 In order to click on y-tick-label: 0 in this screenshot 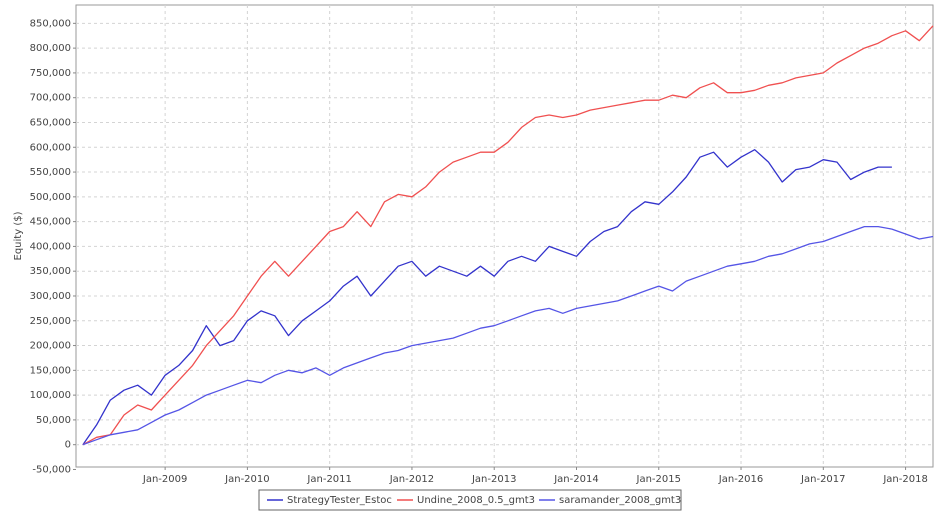, I will do `click(68, 445)`.